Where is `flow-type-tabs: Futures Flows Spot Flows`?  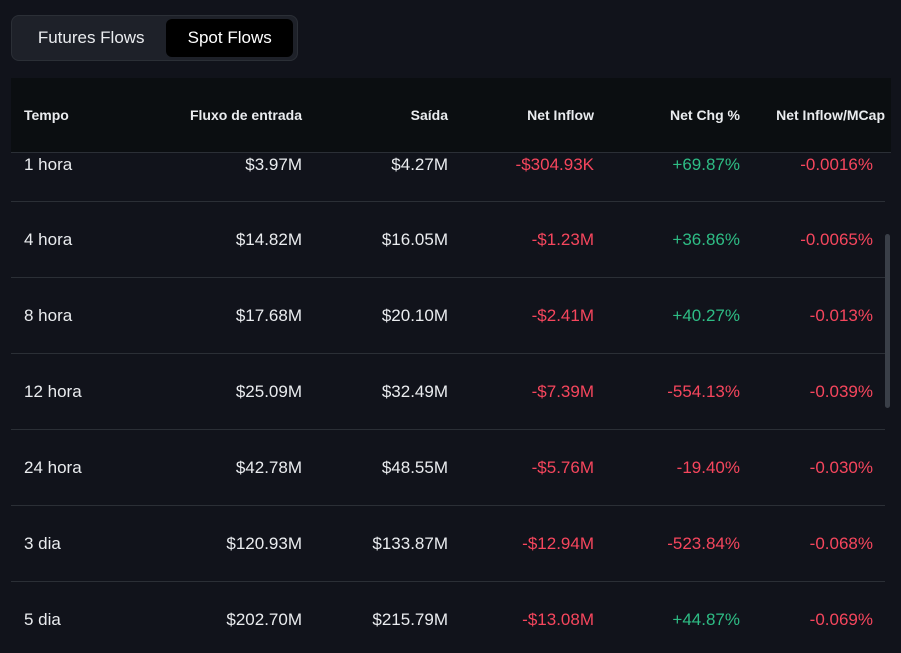 flow-type-tabs: Futures Flows Spot Flows is located at coordinates (154, 38).